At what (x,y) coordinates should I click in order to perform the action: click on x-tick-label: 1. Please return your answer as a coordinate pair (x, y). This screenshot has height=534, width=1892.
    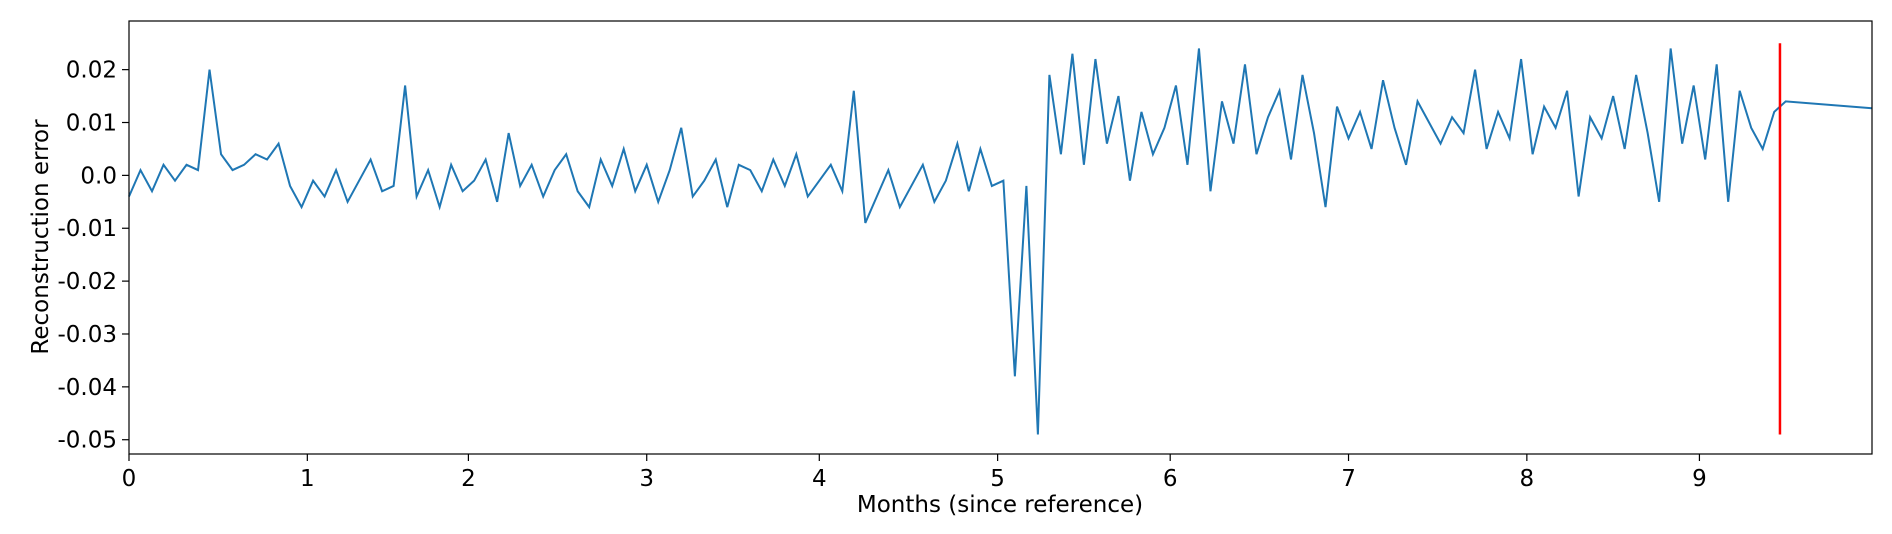
    Looking at the image, I should click on (307, 479).